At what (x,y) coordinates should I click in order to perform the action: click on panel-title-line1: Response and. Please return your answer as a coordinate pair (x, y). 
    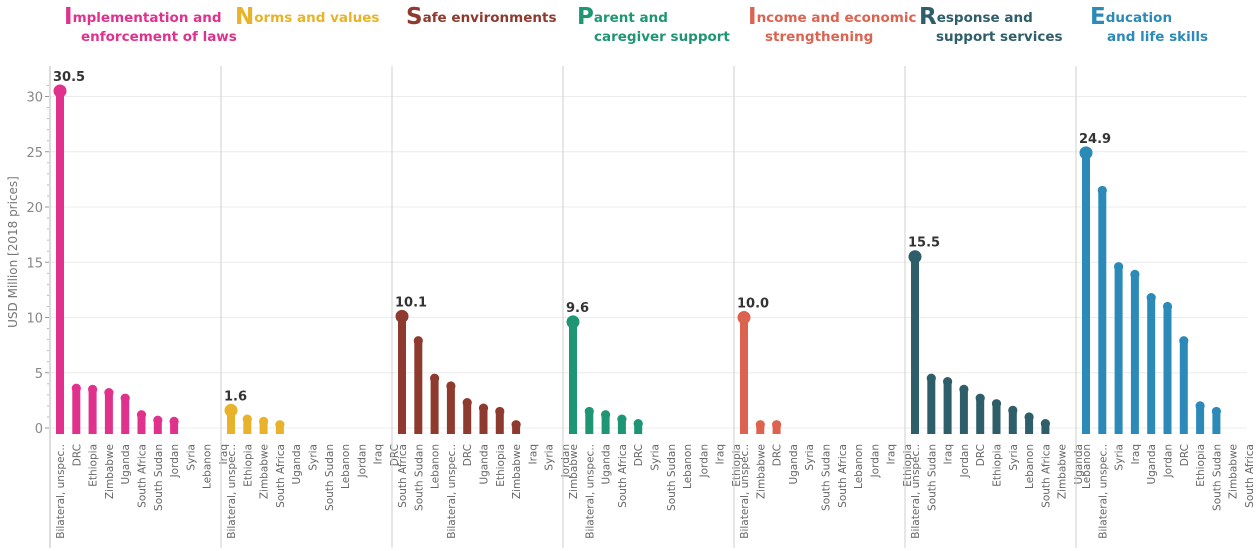
    Looking at the image, I should click on (991, 17).